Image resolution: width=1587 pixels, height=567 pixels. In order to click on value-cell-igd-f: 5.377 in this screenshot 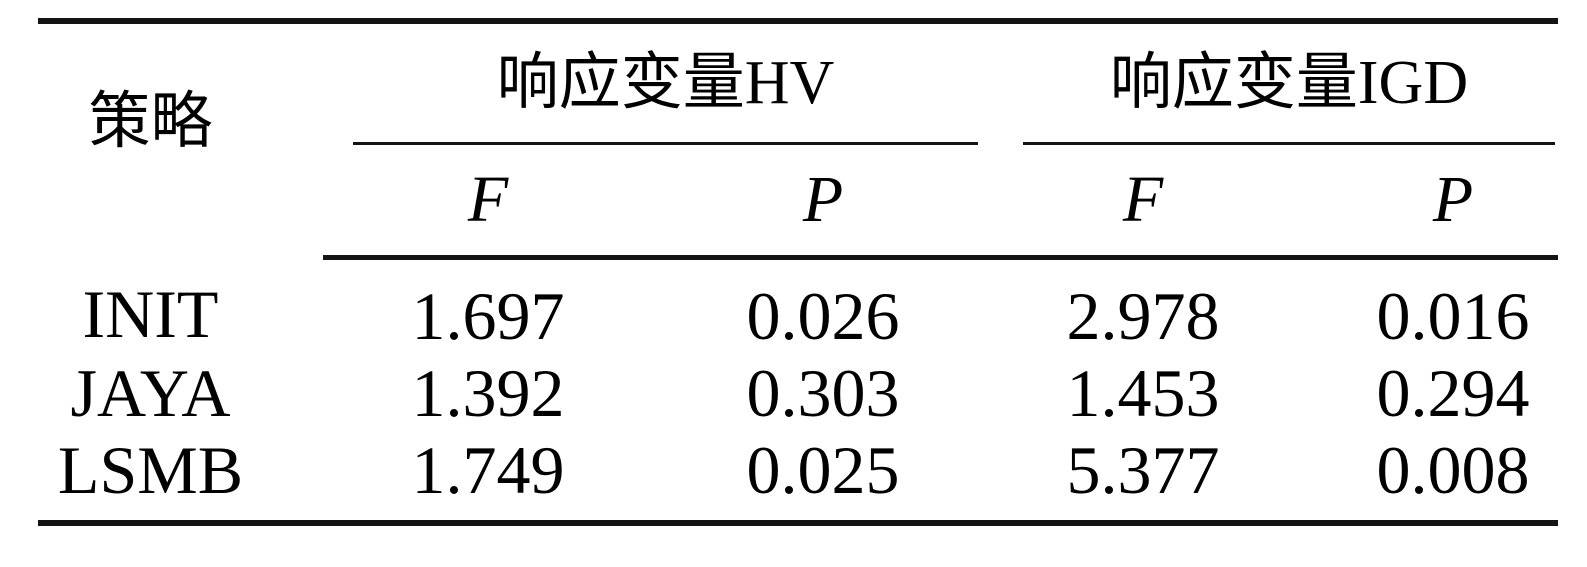, I will do `click(1143, 469)`.